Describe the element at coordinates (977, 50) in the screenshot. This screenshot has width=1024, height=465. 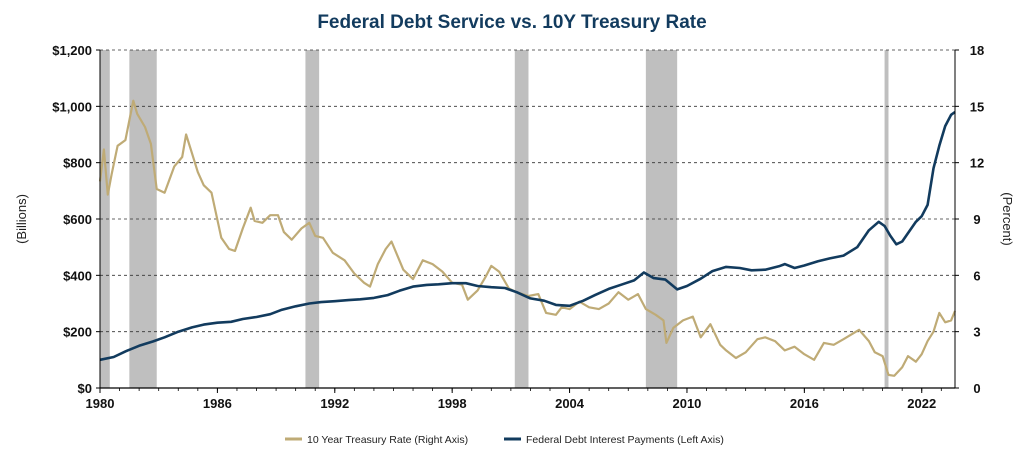
I see `y-right-tick-label-6: 18` at that location.